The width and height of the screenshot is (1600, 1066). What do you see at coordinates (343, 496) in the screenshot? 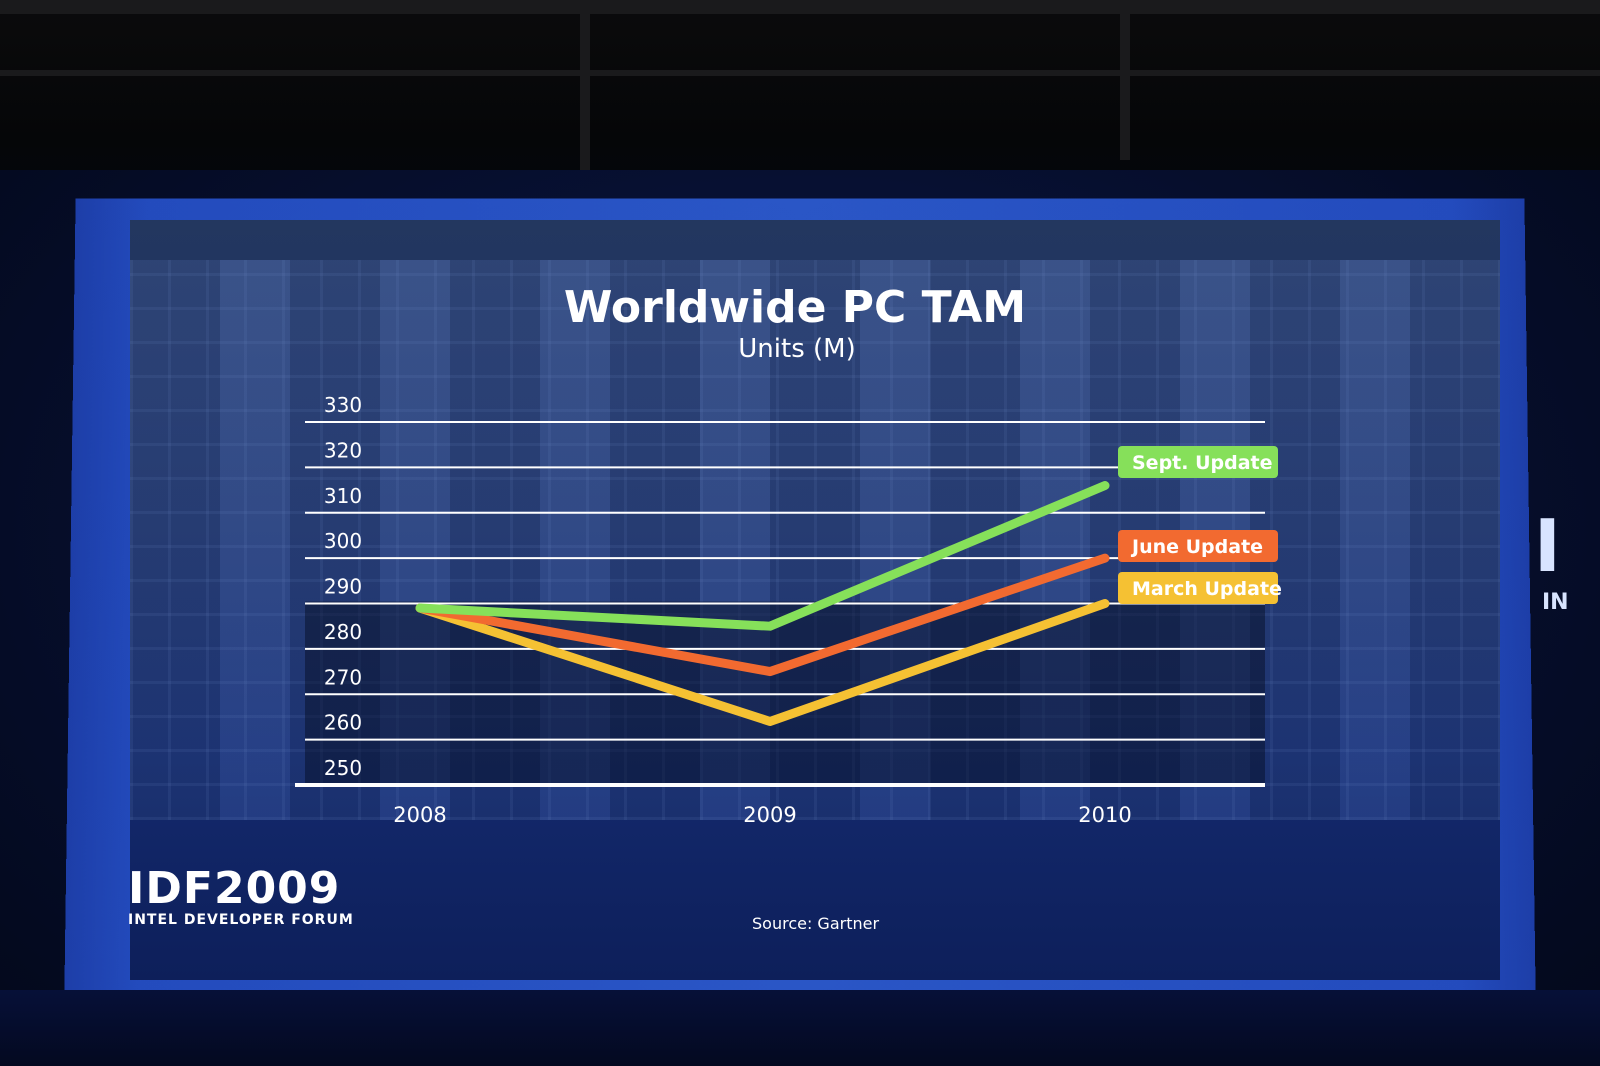
I see `y-tick-label: 310` at bounding box center [343, 496].